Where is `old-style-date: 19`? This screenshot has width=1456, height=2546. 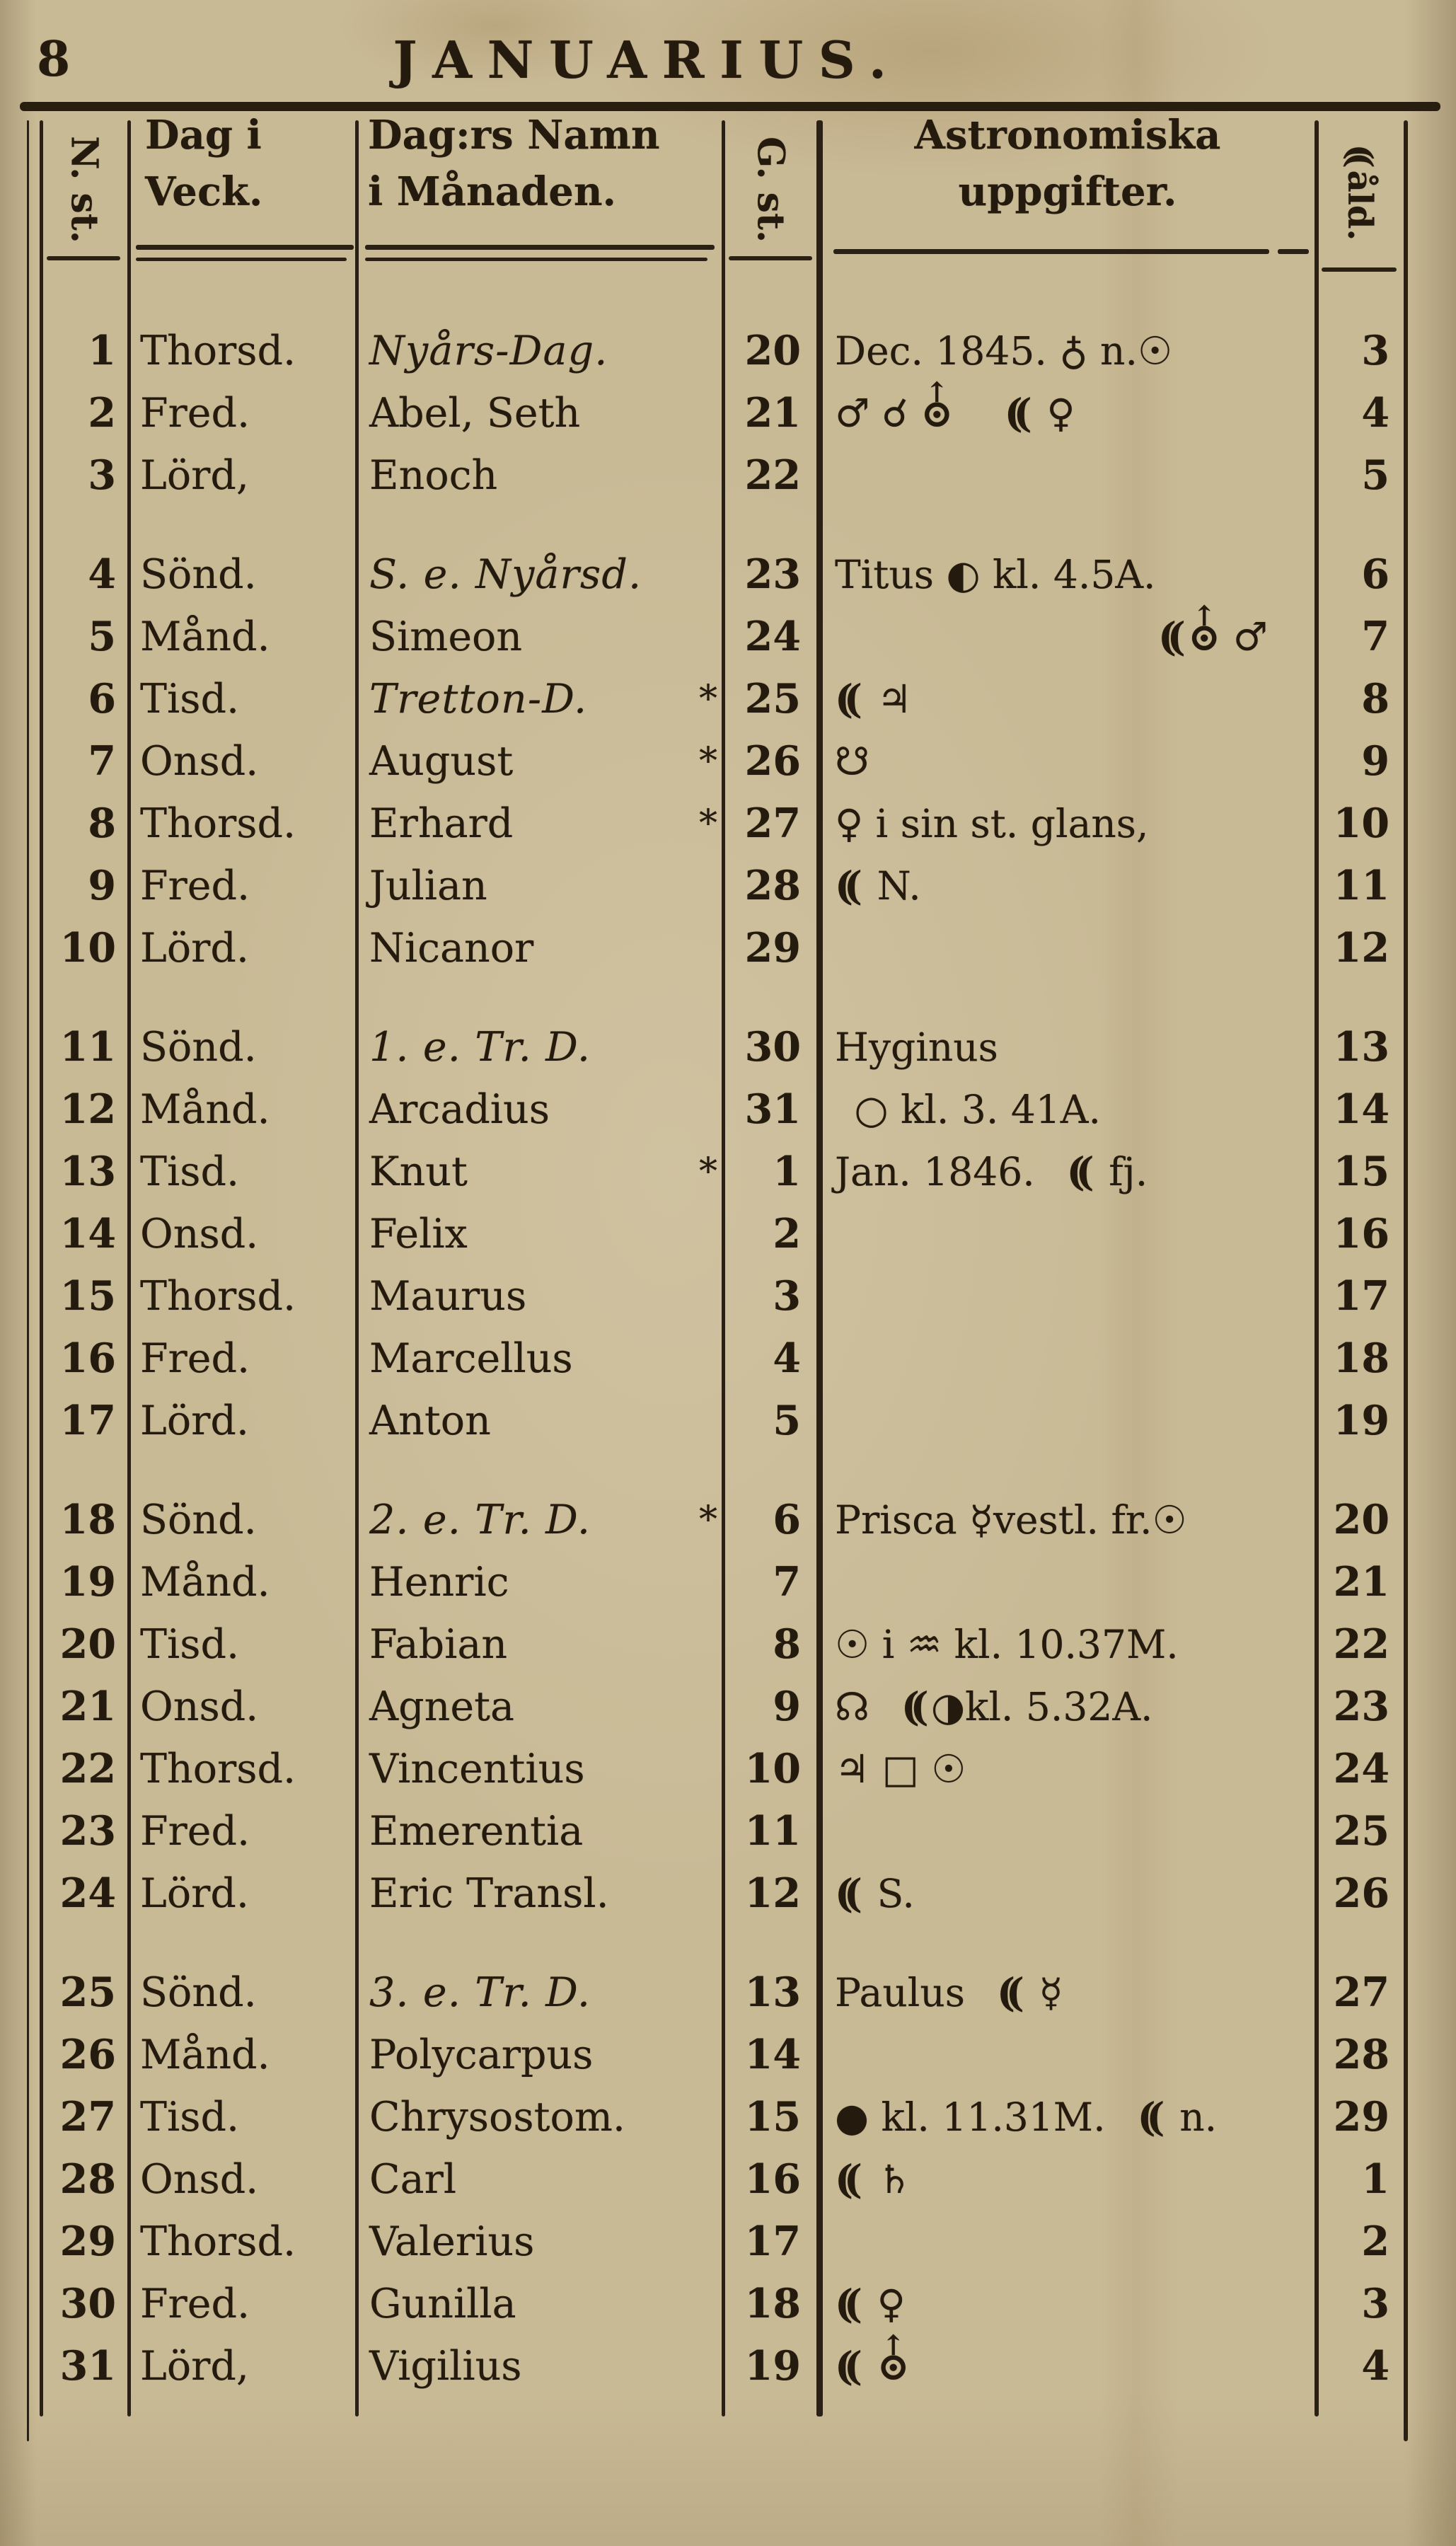
old-style-date: 19 is located at coordinates (773, 2366).